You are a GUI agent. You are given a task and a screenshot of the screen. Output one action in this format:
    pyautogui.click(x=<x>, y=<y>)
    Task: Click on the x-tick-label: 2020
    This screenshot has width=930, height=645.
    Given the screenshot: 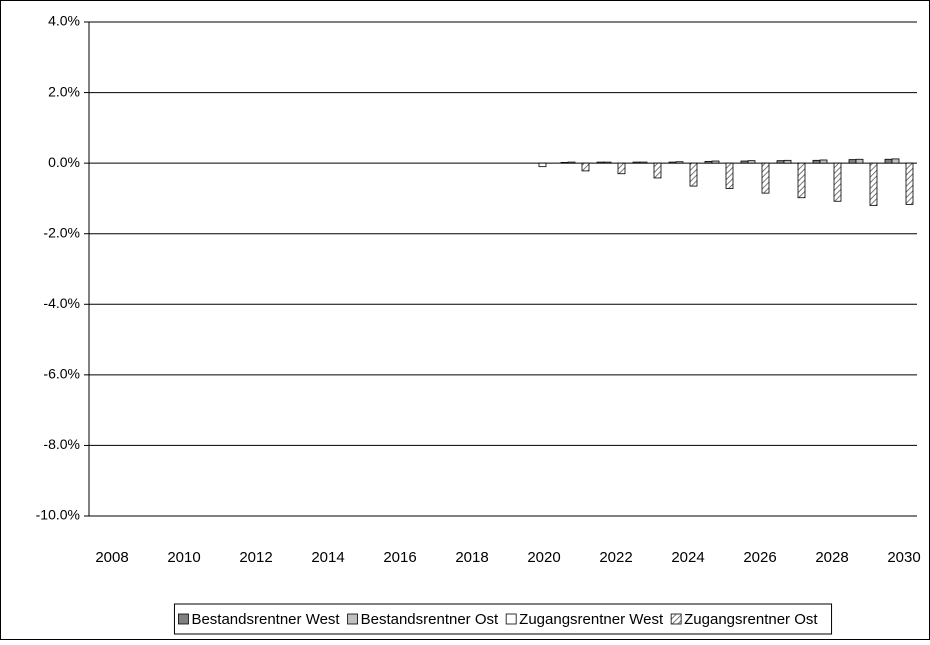 What is the action you would take?
    pyautogui.click(x=543, y=557)
    